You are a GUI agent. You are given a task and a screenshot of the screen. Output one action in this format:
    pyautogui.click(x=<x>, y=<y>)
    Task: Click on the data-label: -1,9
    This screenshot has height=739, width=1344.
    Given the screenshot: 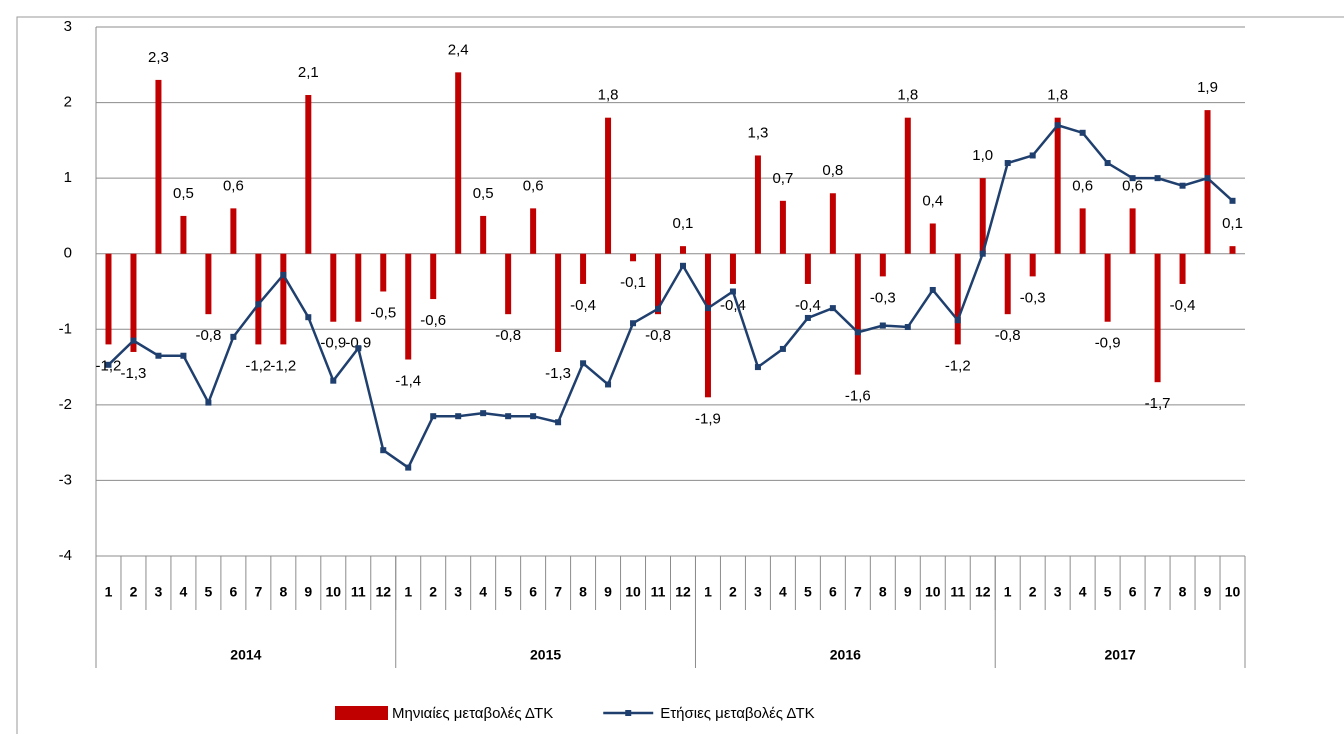 What is the action you would take?
    pyautogui.click(x=708, y=418)
    